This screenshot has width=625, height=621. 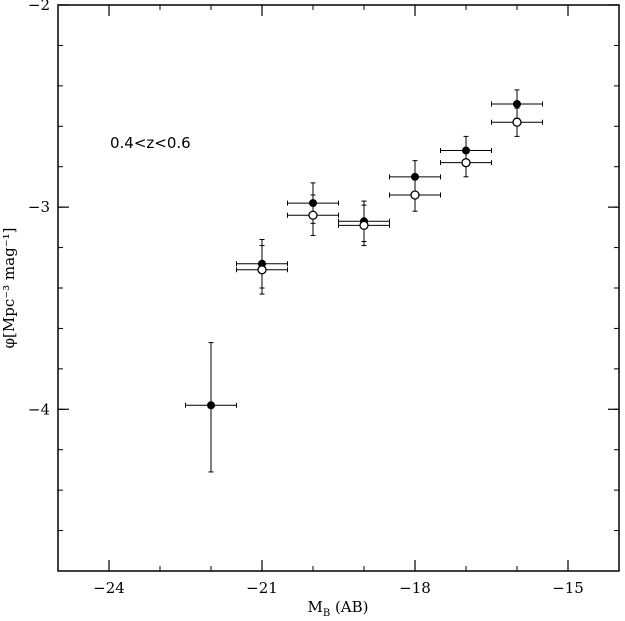 What do you see at coordinates (109, 588) in the screenshot?
I see `x-tick-label: −24` at bounding box center [109, 588].